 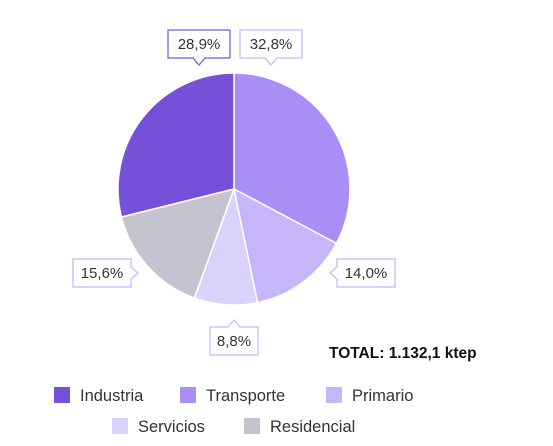 I want to click on data-label-servicios: 8,8%, so click(x=234, y=337).